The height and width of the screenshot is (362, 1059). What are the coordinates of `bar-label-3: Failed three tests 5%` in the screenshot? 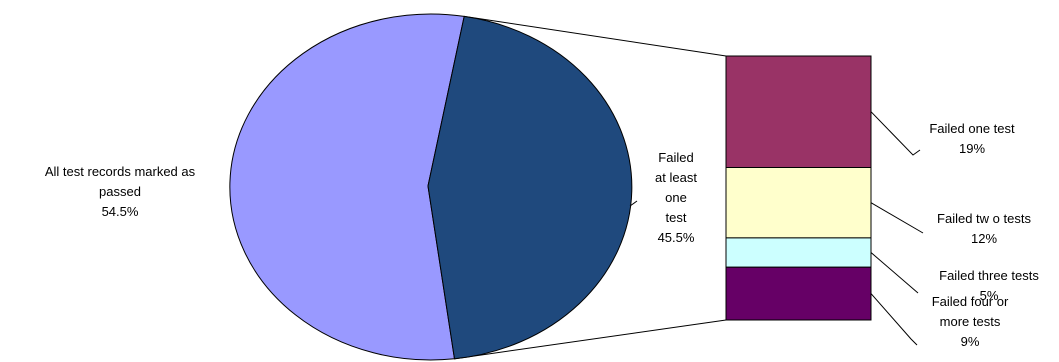 It's located at (989, 285).